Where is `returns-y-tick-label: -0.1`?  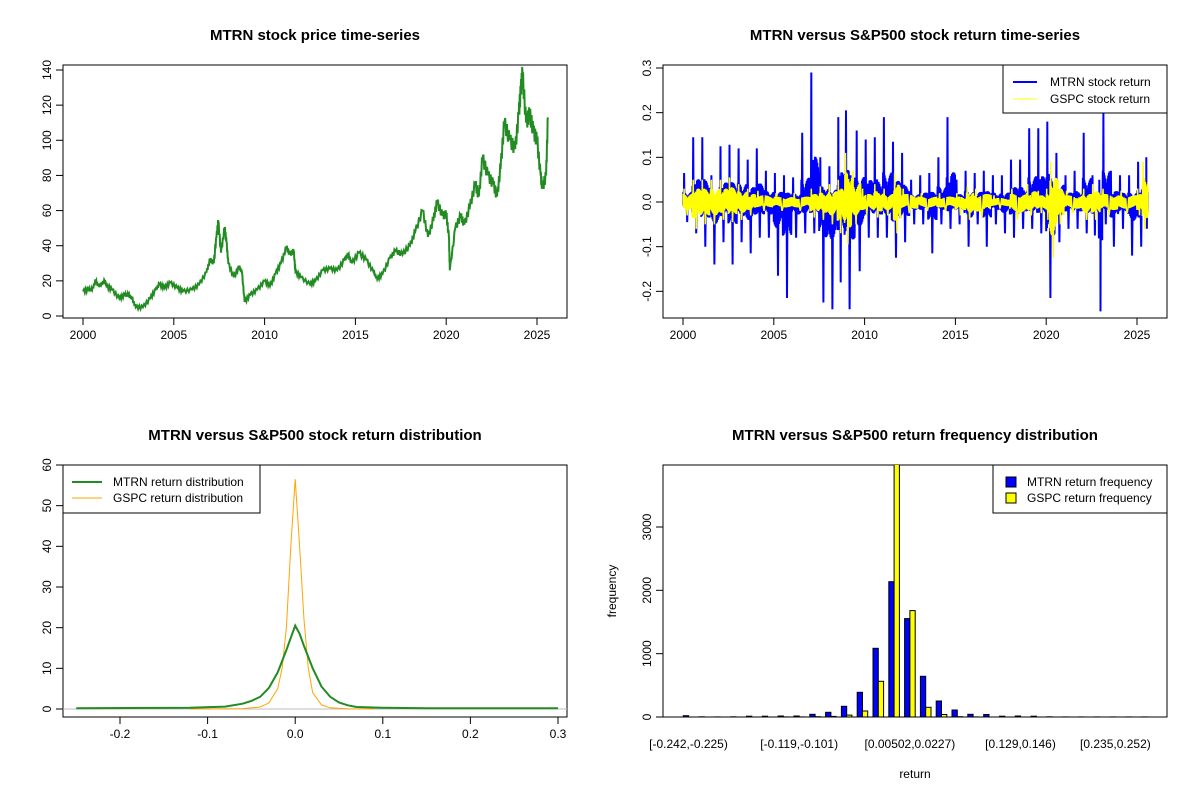 returns-y-tick-label: -0.1 is located at coordinates (647, 246).